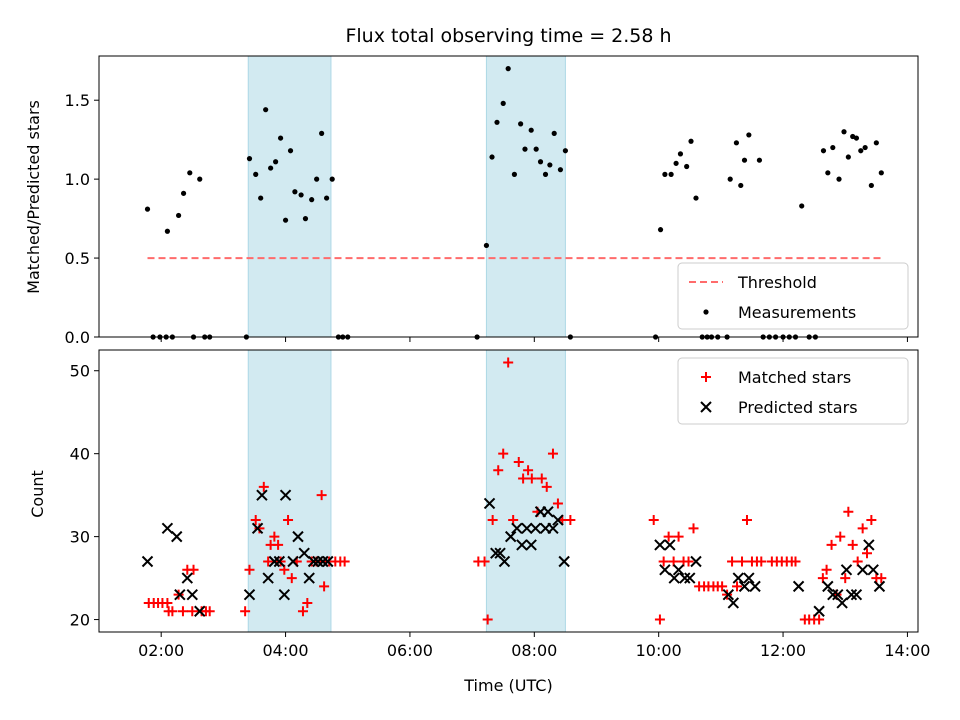 This screenshot has height=720, width=960. What do you see at coordinates (80, 537) in the screenshot?
I see `y-tick-label: 30` at bounding box center [80, 537].